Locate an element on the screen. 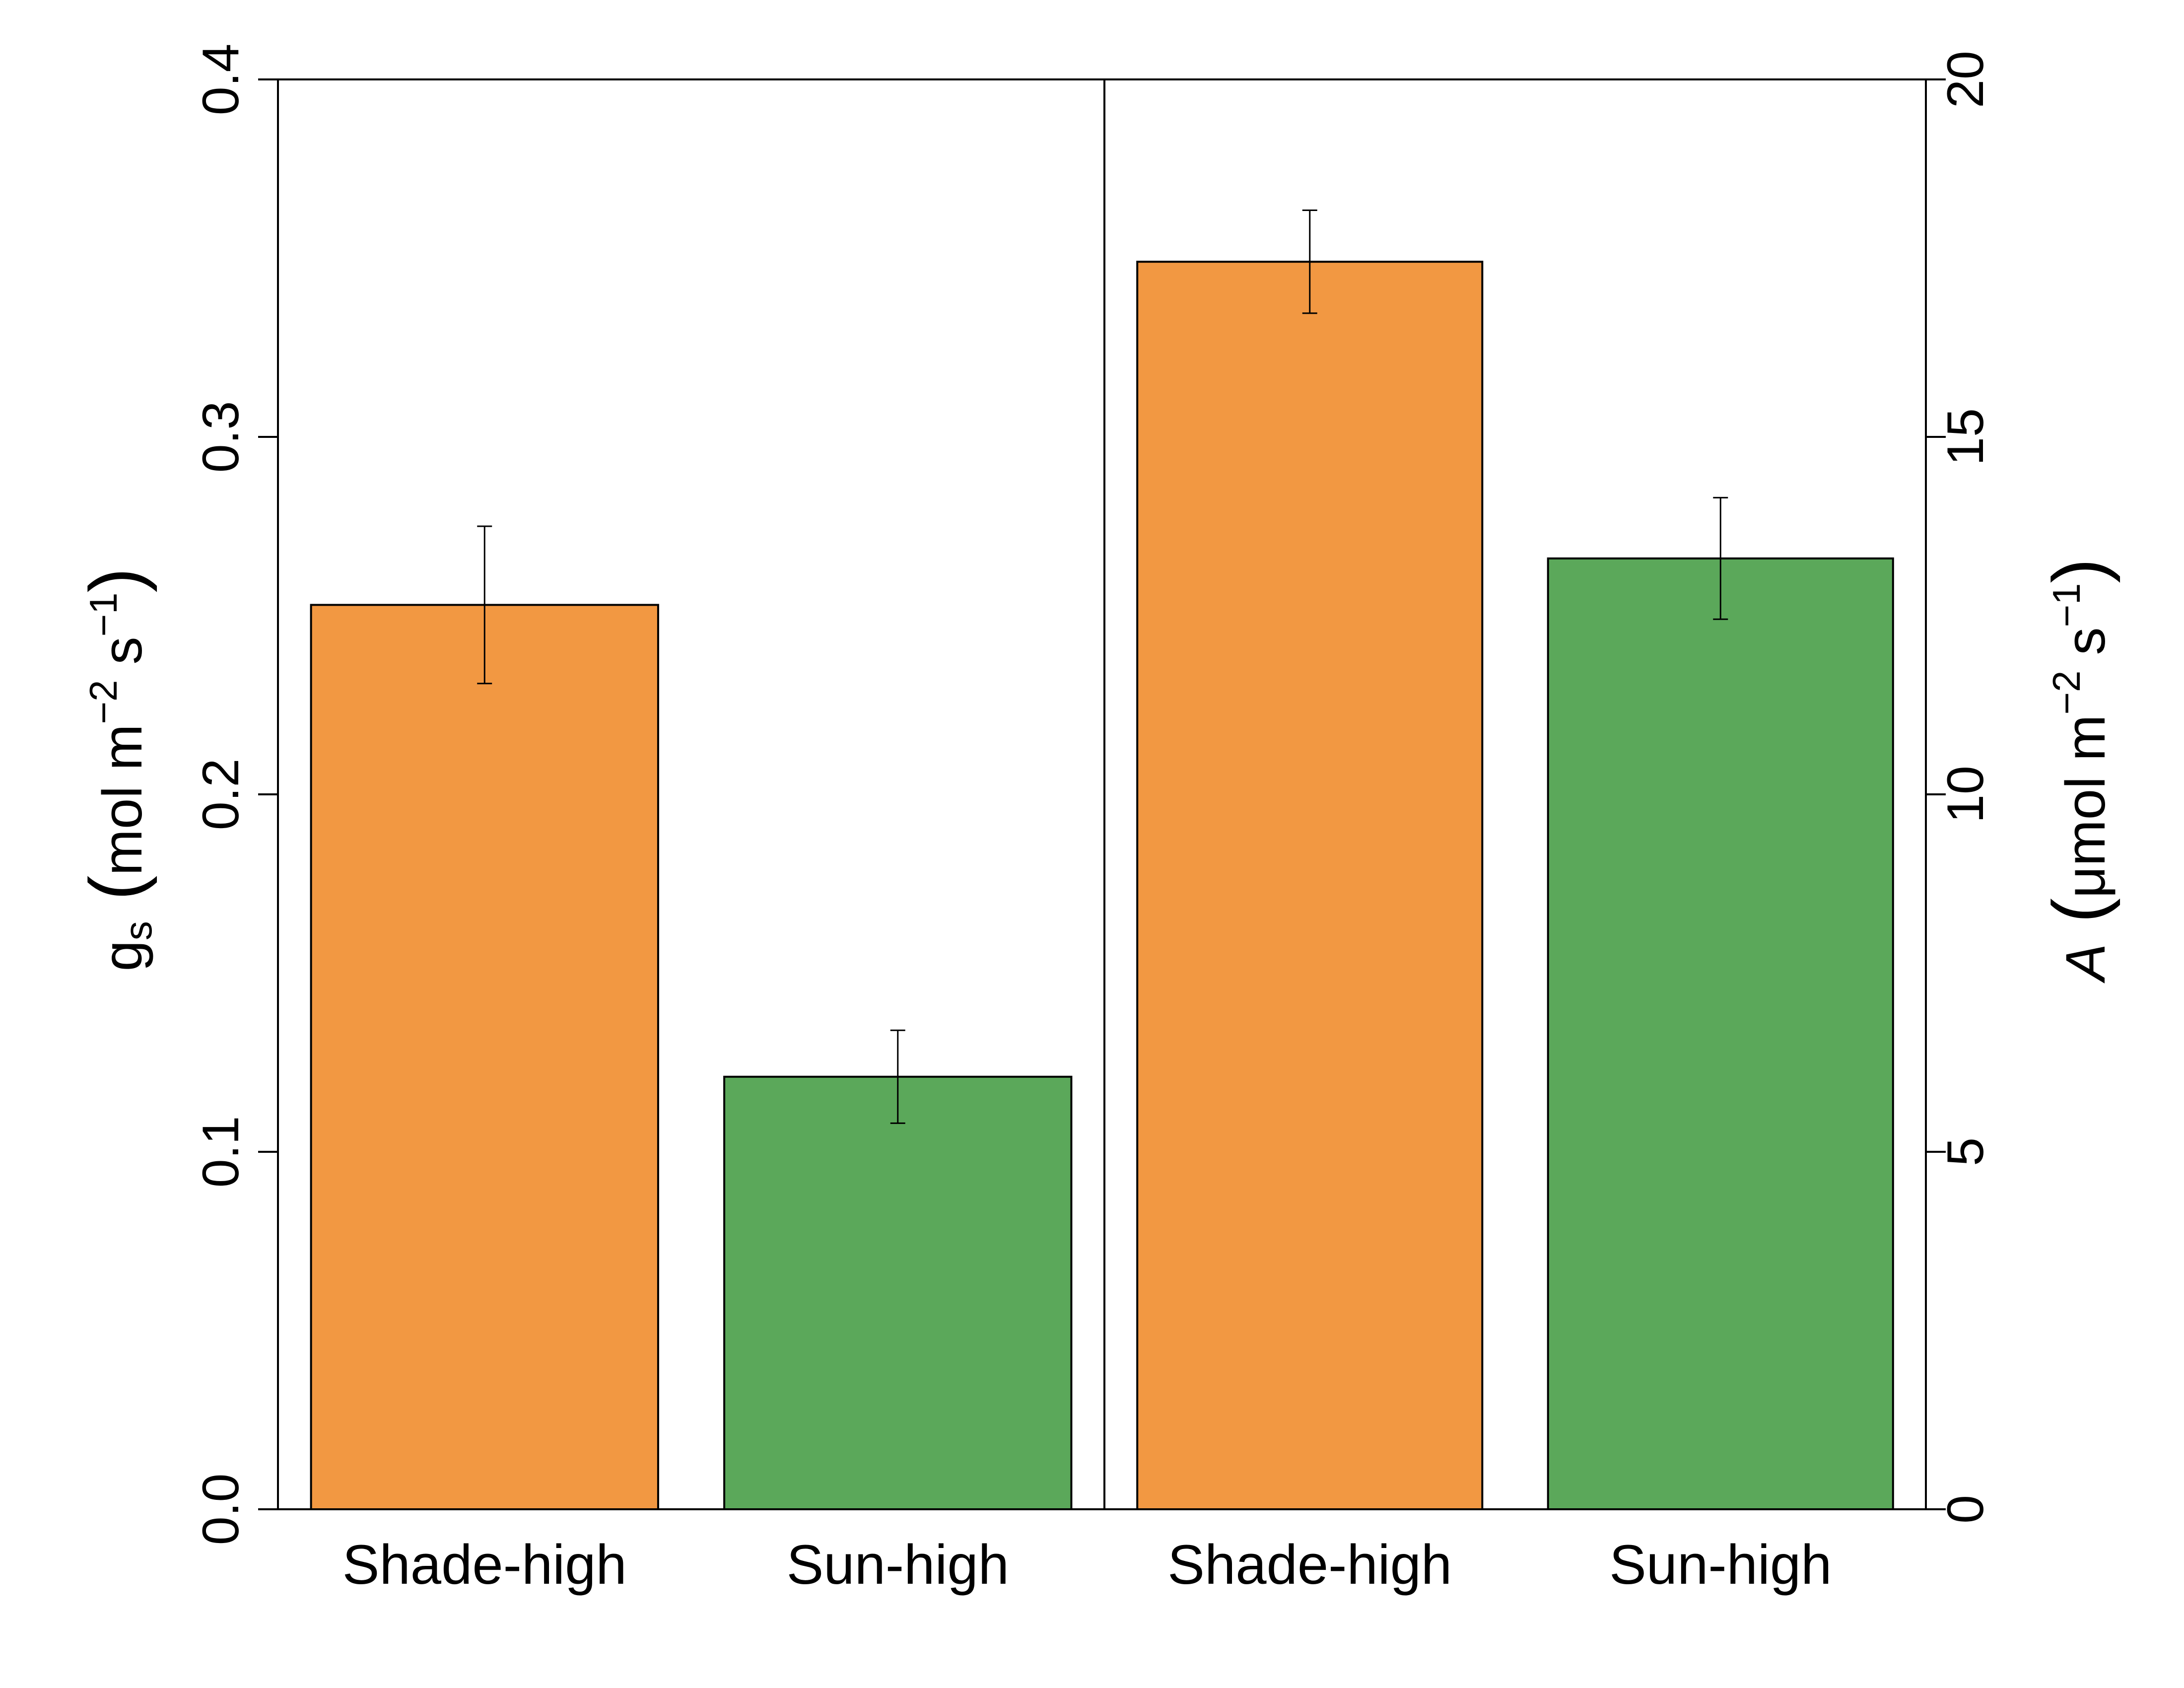 The width and height of the screenshot is (2184, 1688). right-y-tick-label: 20 is located at coordinates (1965, 79).